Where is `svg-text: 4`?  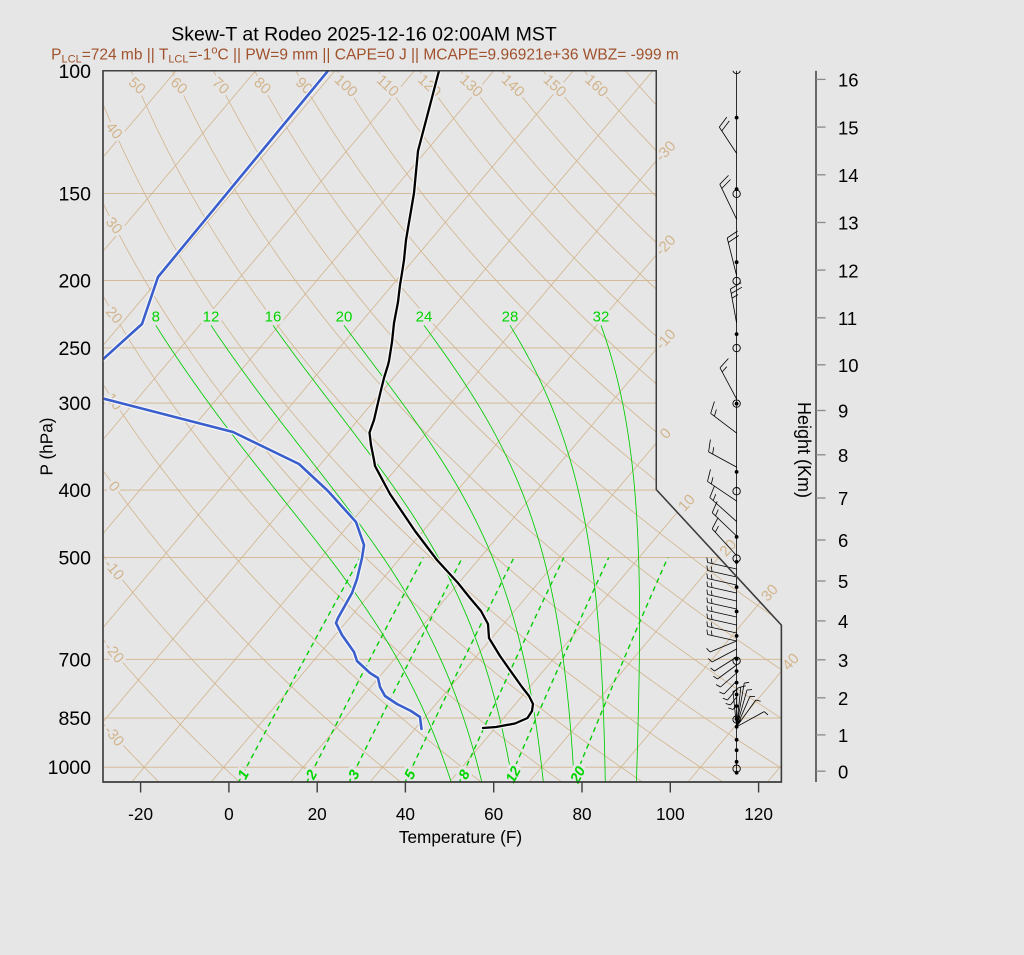 svg-text: 4 is located at coordinates (843, 621).